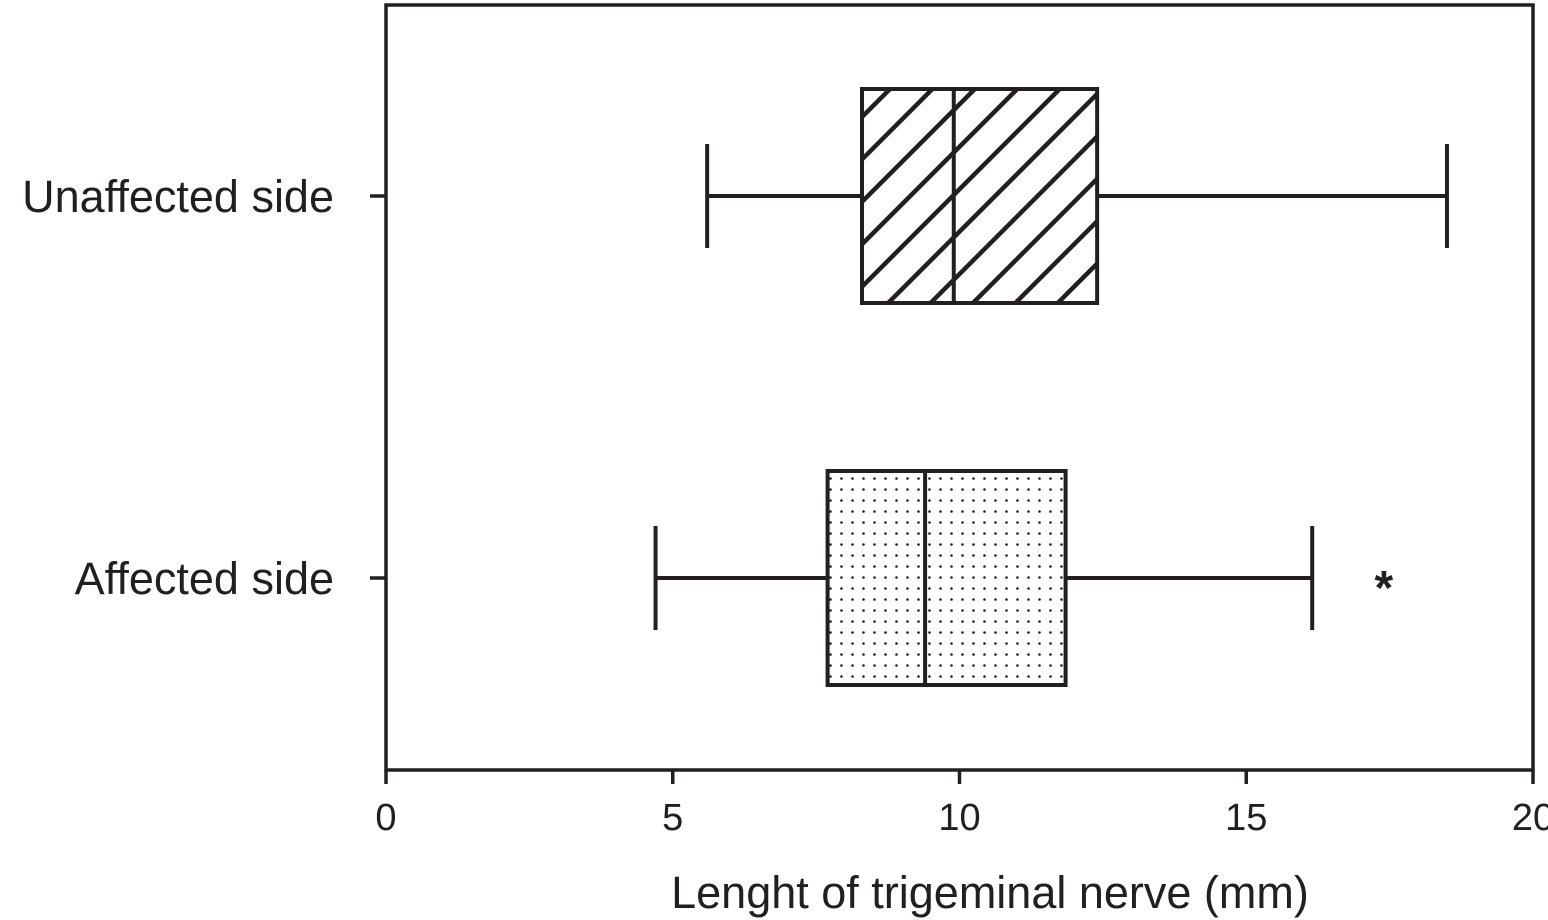 Image resolution: width=1548 pixels, height=920 pixels. I want to click on category-label: Unaffected side, so click(178, 196).